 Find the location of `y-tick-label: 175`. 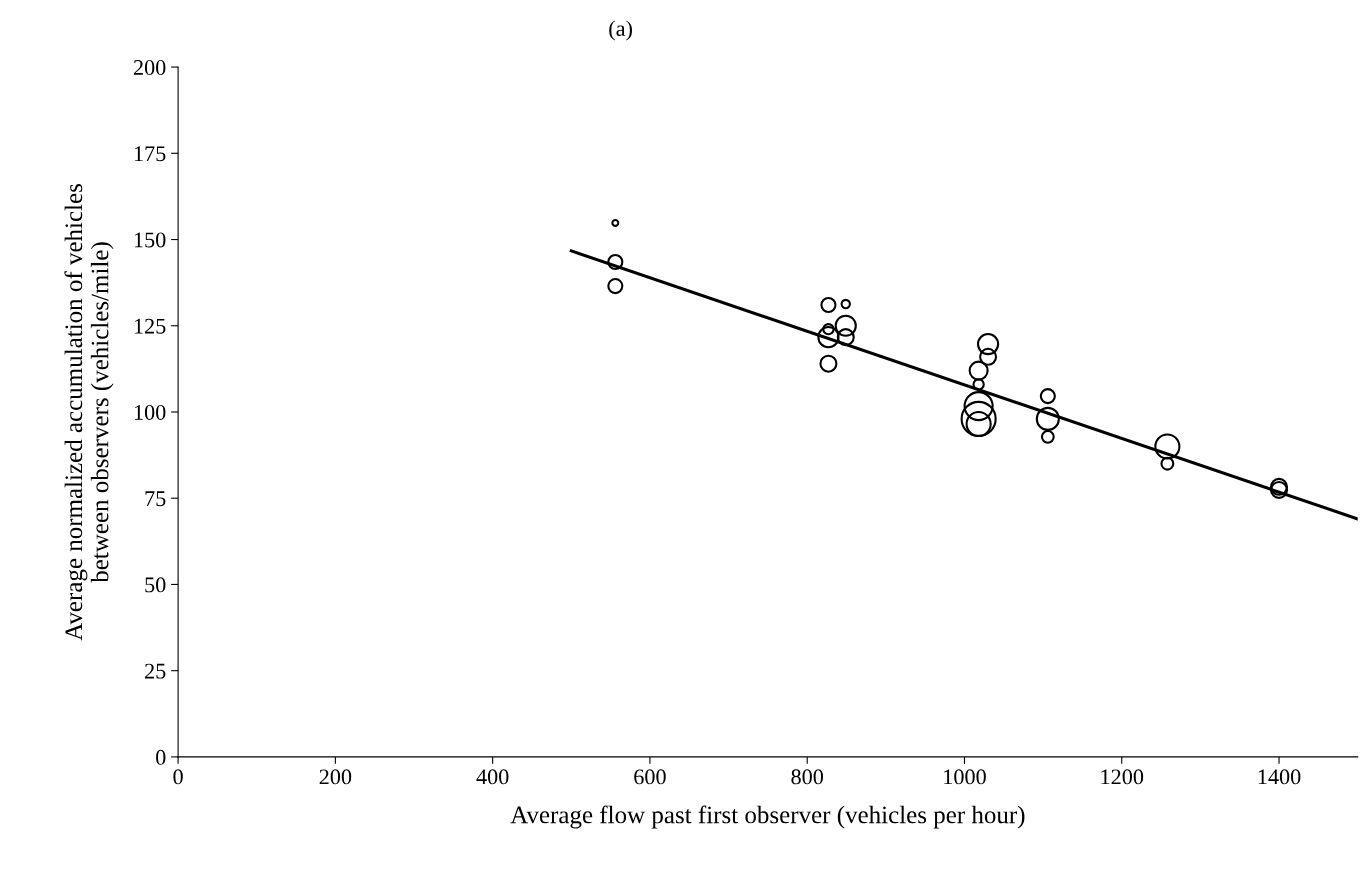

y-tick-label: 175 is located at coordinates (150, 154).